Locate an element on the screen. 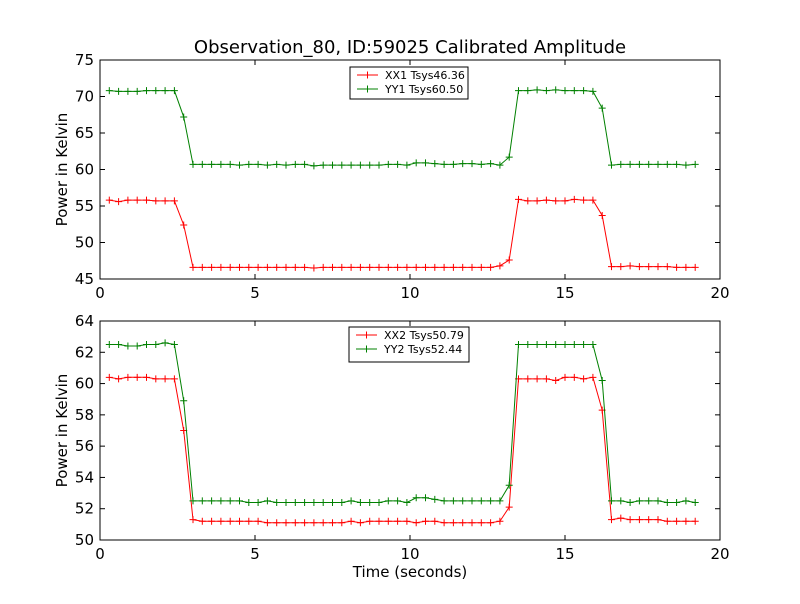 The height and width of the screenshot is (604, 800). legend-marker is located at coordinates (366, 335).